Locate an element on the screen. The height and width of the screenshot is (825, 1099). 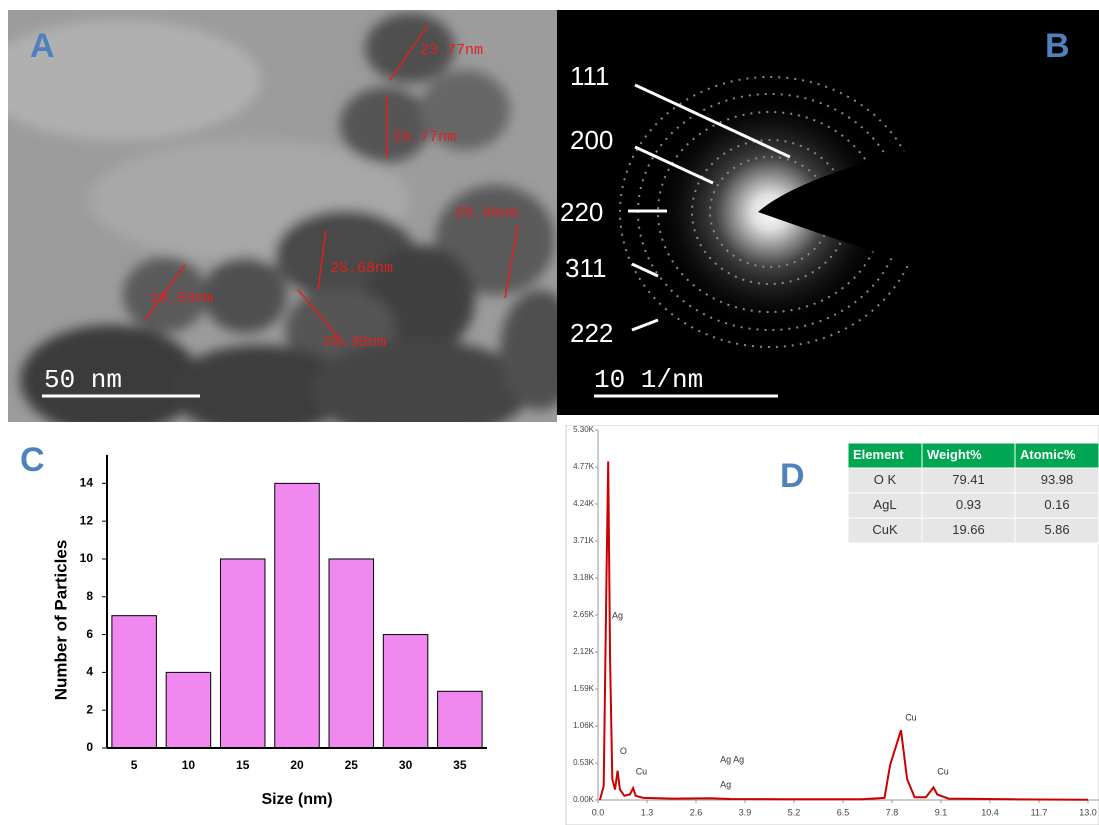
ring-label: 200 is located at coordinates (591, 140).